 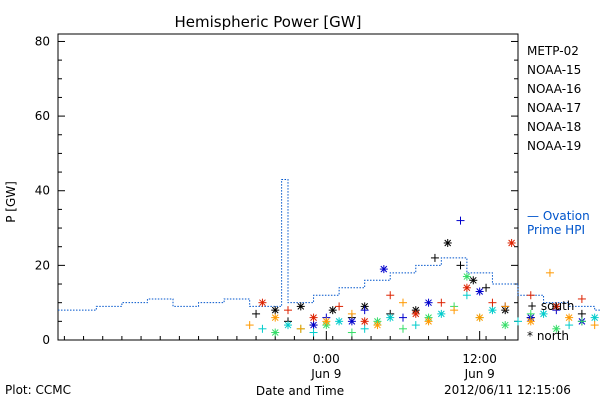 I want to click on x-tick-label: 12:00, so click(x=479, y=359).